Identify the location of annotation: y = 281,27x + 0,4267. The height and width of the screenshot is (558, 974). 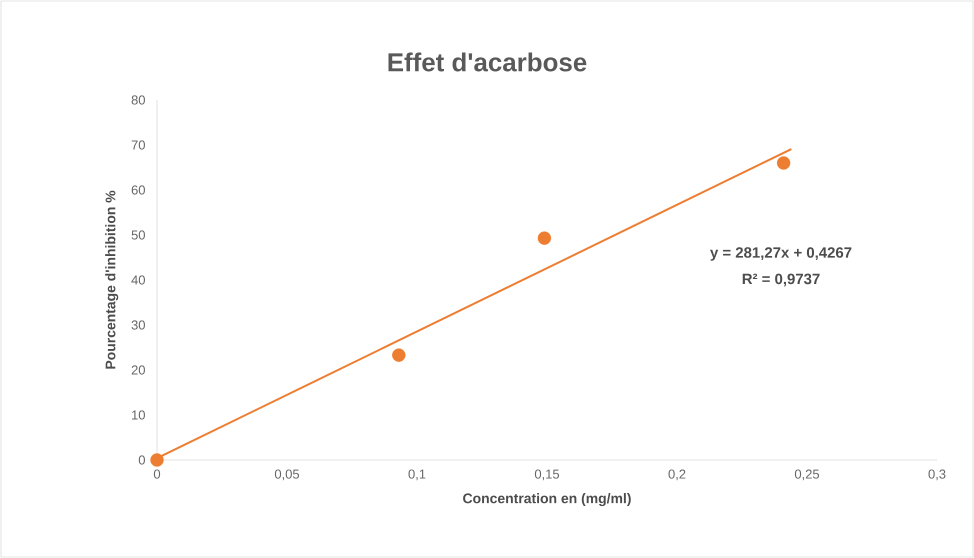
(781, 254).